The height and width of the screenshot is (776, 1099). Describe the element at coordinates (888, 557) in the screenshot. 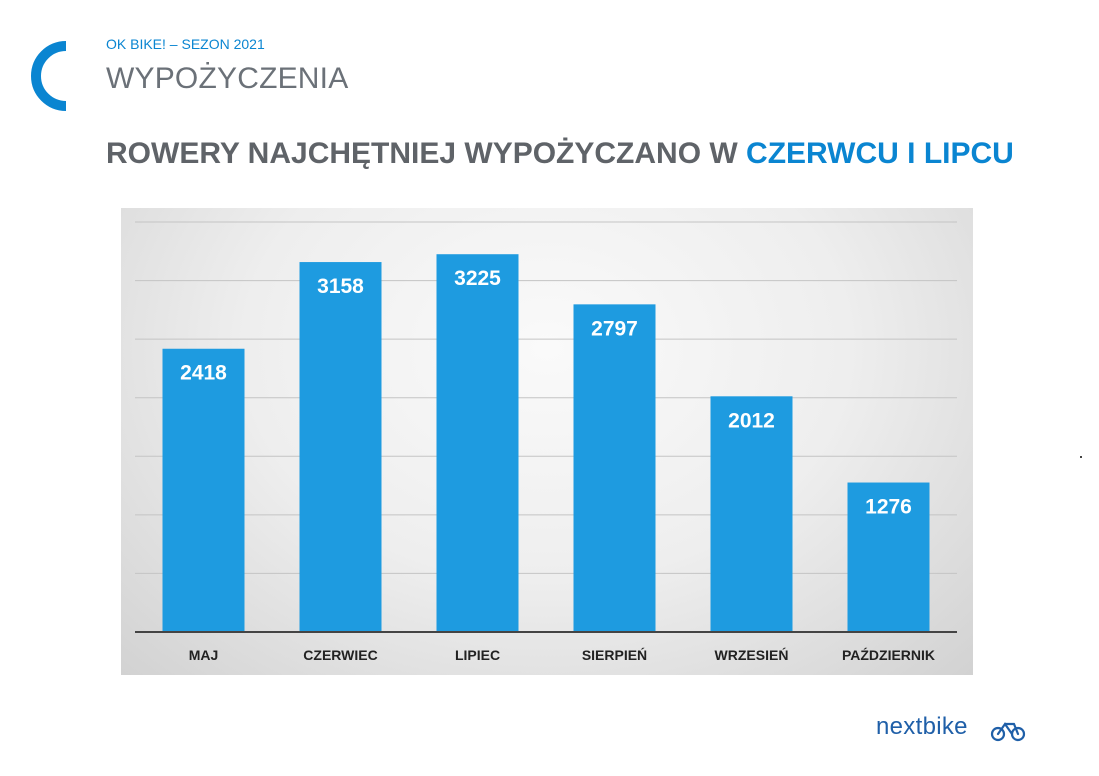

I see `bar-październik` at that location.